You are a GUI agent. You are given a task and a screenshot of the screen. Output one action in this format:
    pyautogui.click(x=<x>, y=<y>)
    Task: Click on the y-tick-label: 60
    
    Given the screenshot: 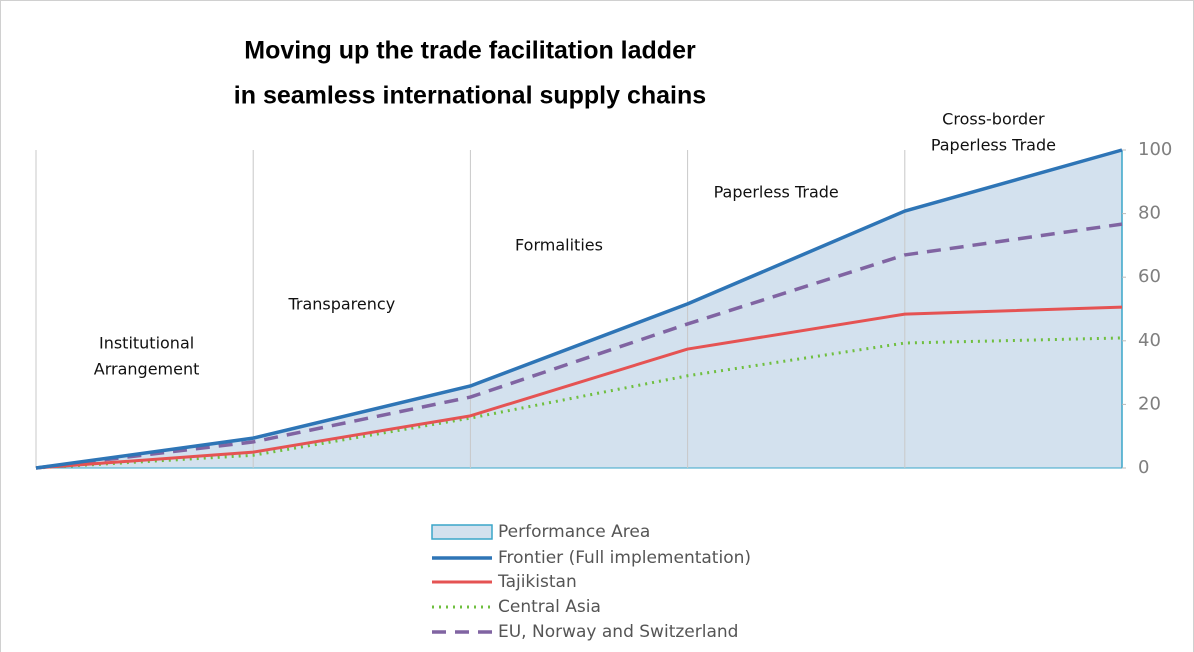 What is the action you would take?
    pyautogui.click(x=1149, y=276)
    